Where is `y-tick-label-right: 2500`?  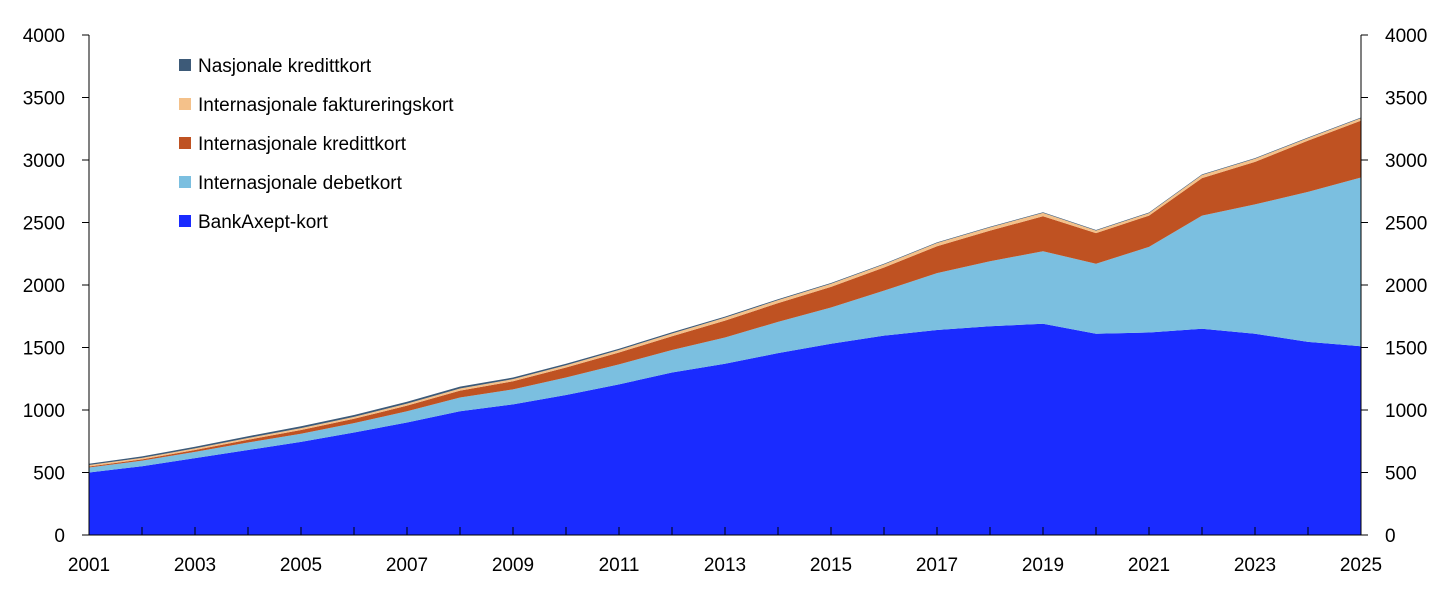
y-tick-label-right: 2500 is located at coordinates (1406, 224).